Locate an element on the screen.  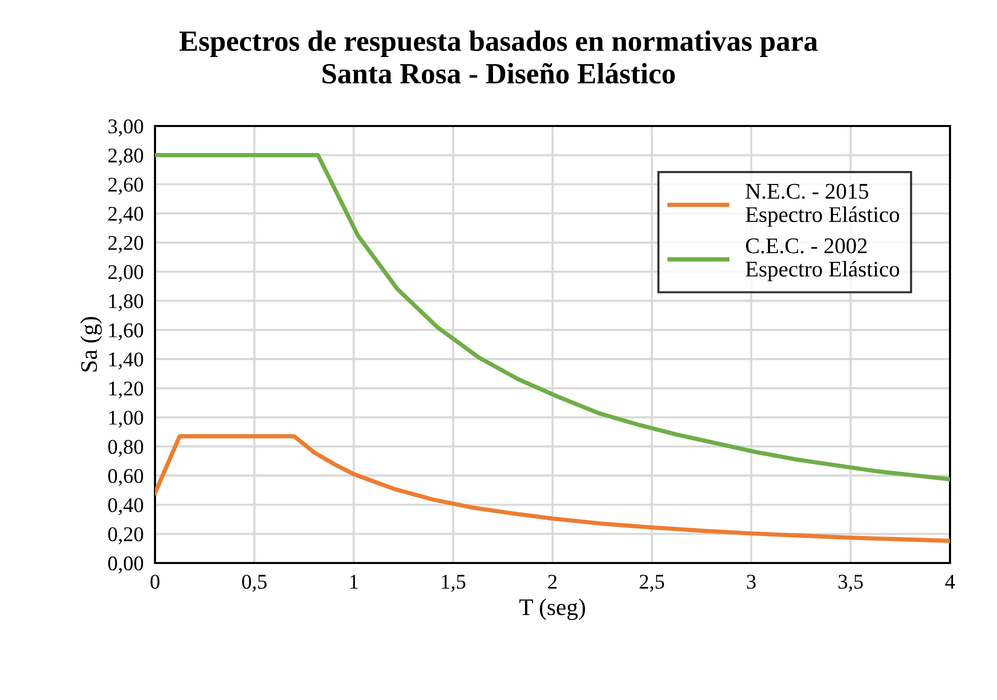
y-axis-title: Sa (g) is located at coordinates (91, 344).